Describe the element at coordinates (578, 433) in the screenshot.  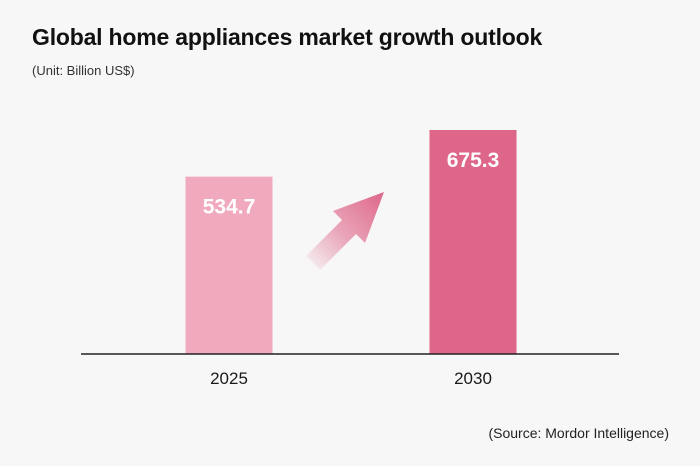
I see `source-note: (Source: Mordor Intelligence)` at that location.